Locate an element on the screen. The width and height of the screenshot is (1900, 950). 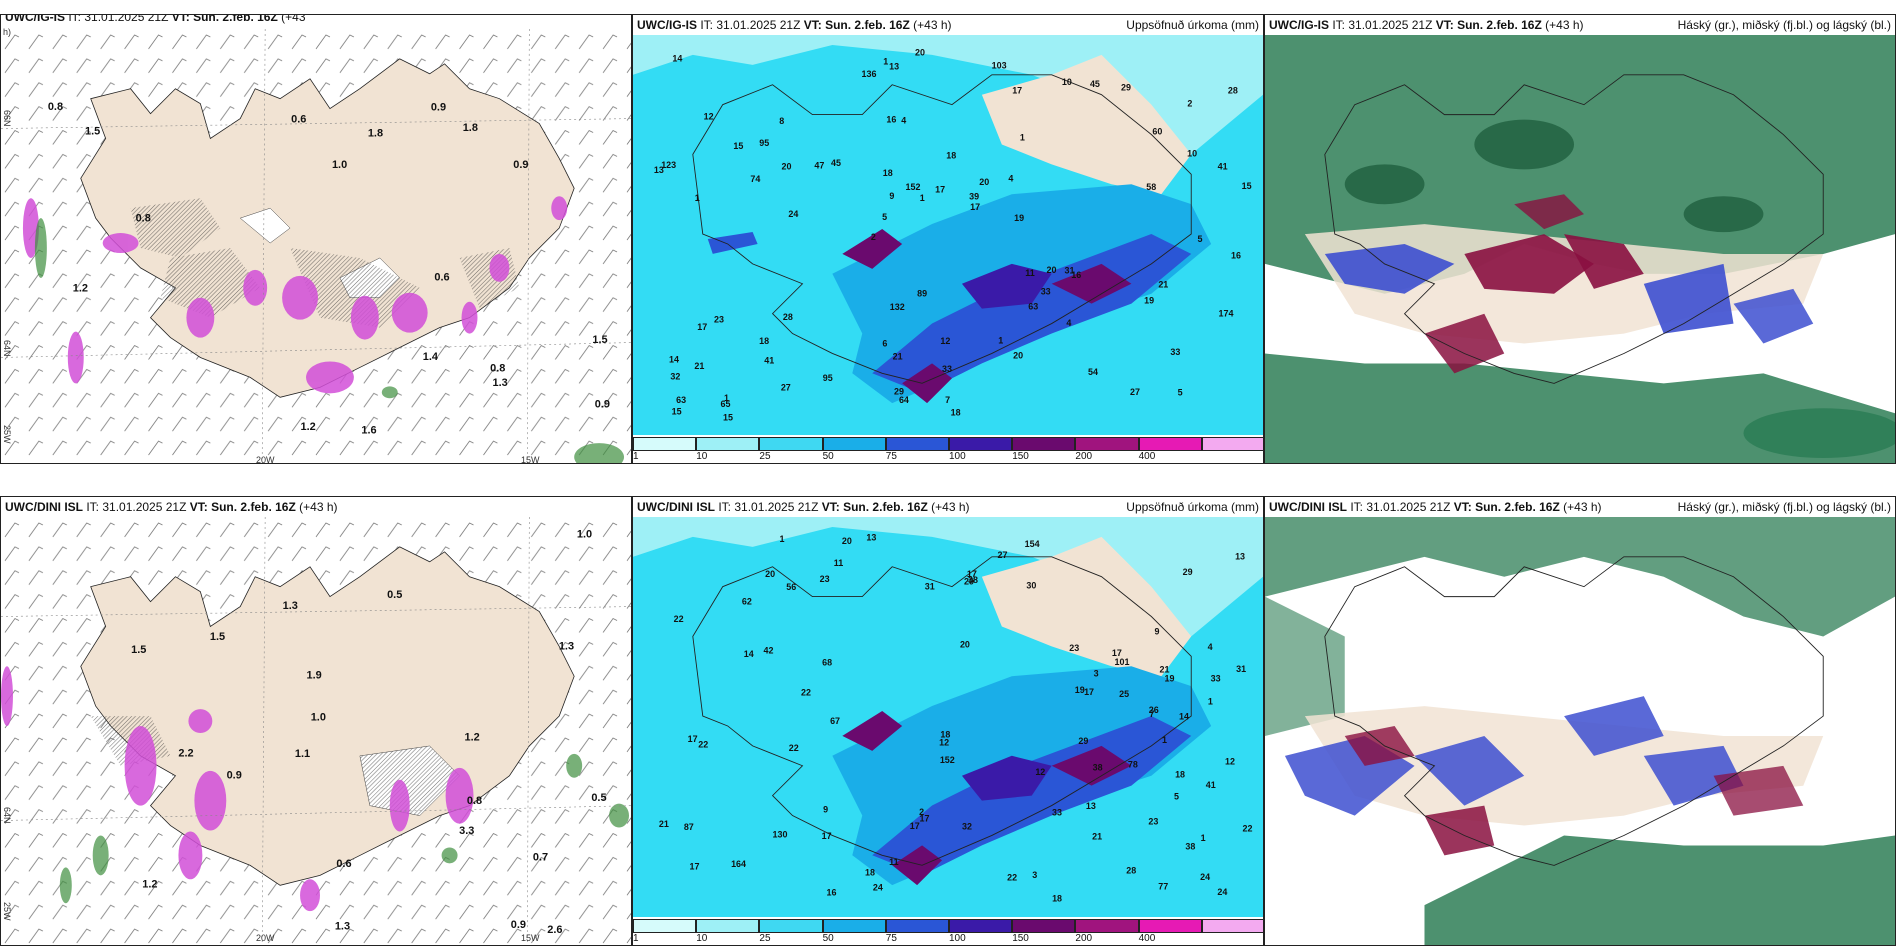
value-label: 2 is located at coordinates (873, 237).